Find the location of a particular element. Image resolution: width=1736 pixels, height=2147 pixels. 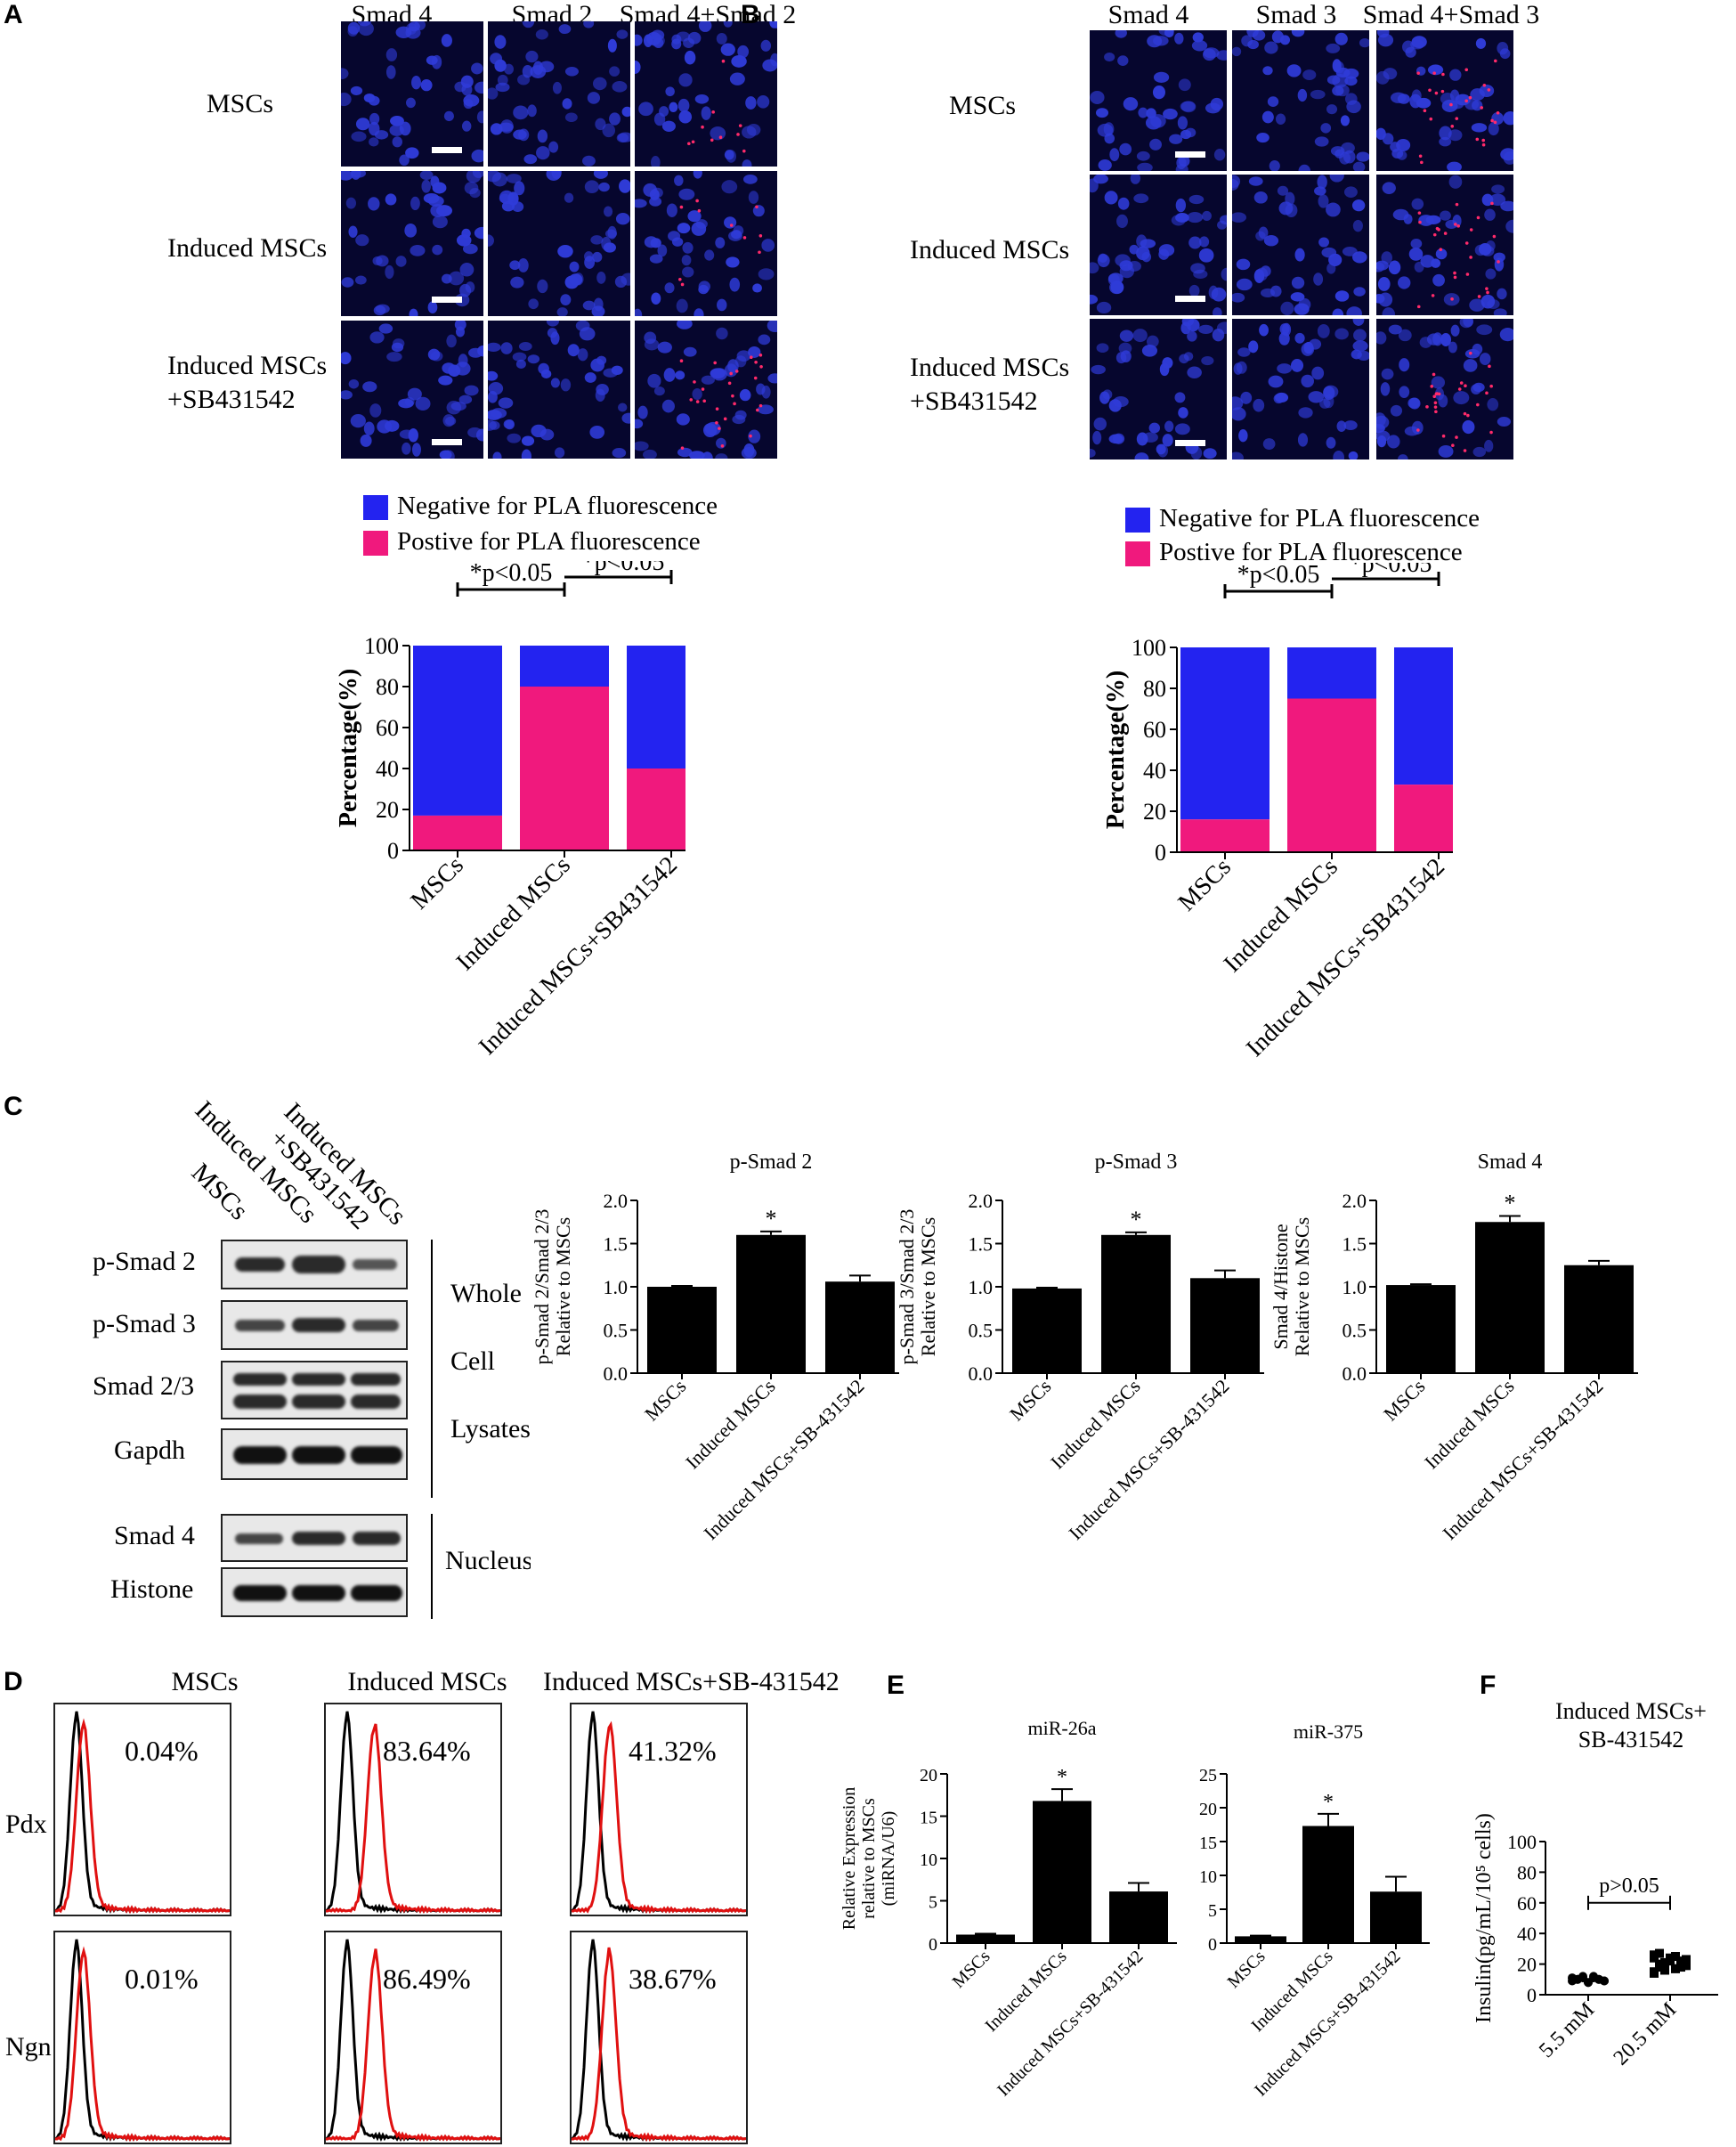

bar is located at coordinates (1510, 1297).